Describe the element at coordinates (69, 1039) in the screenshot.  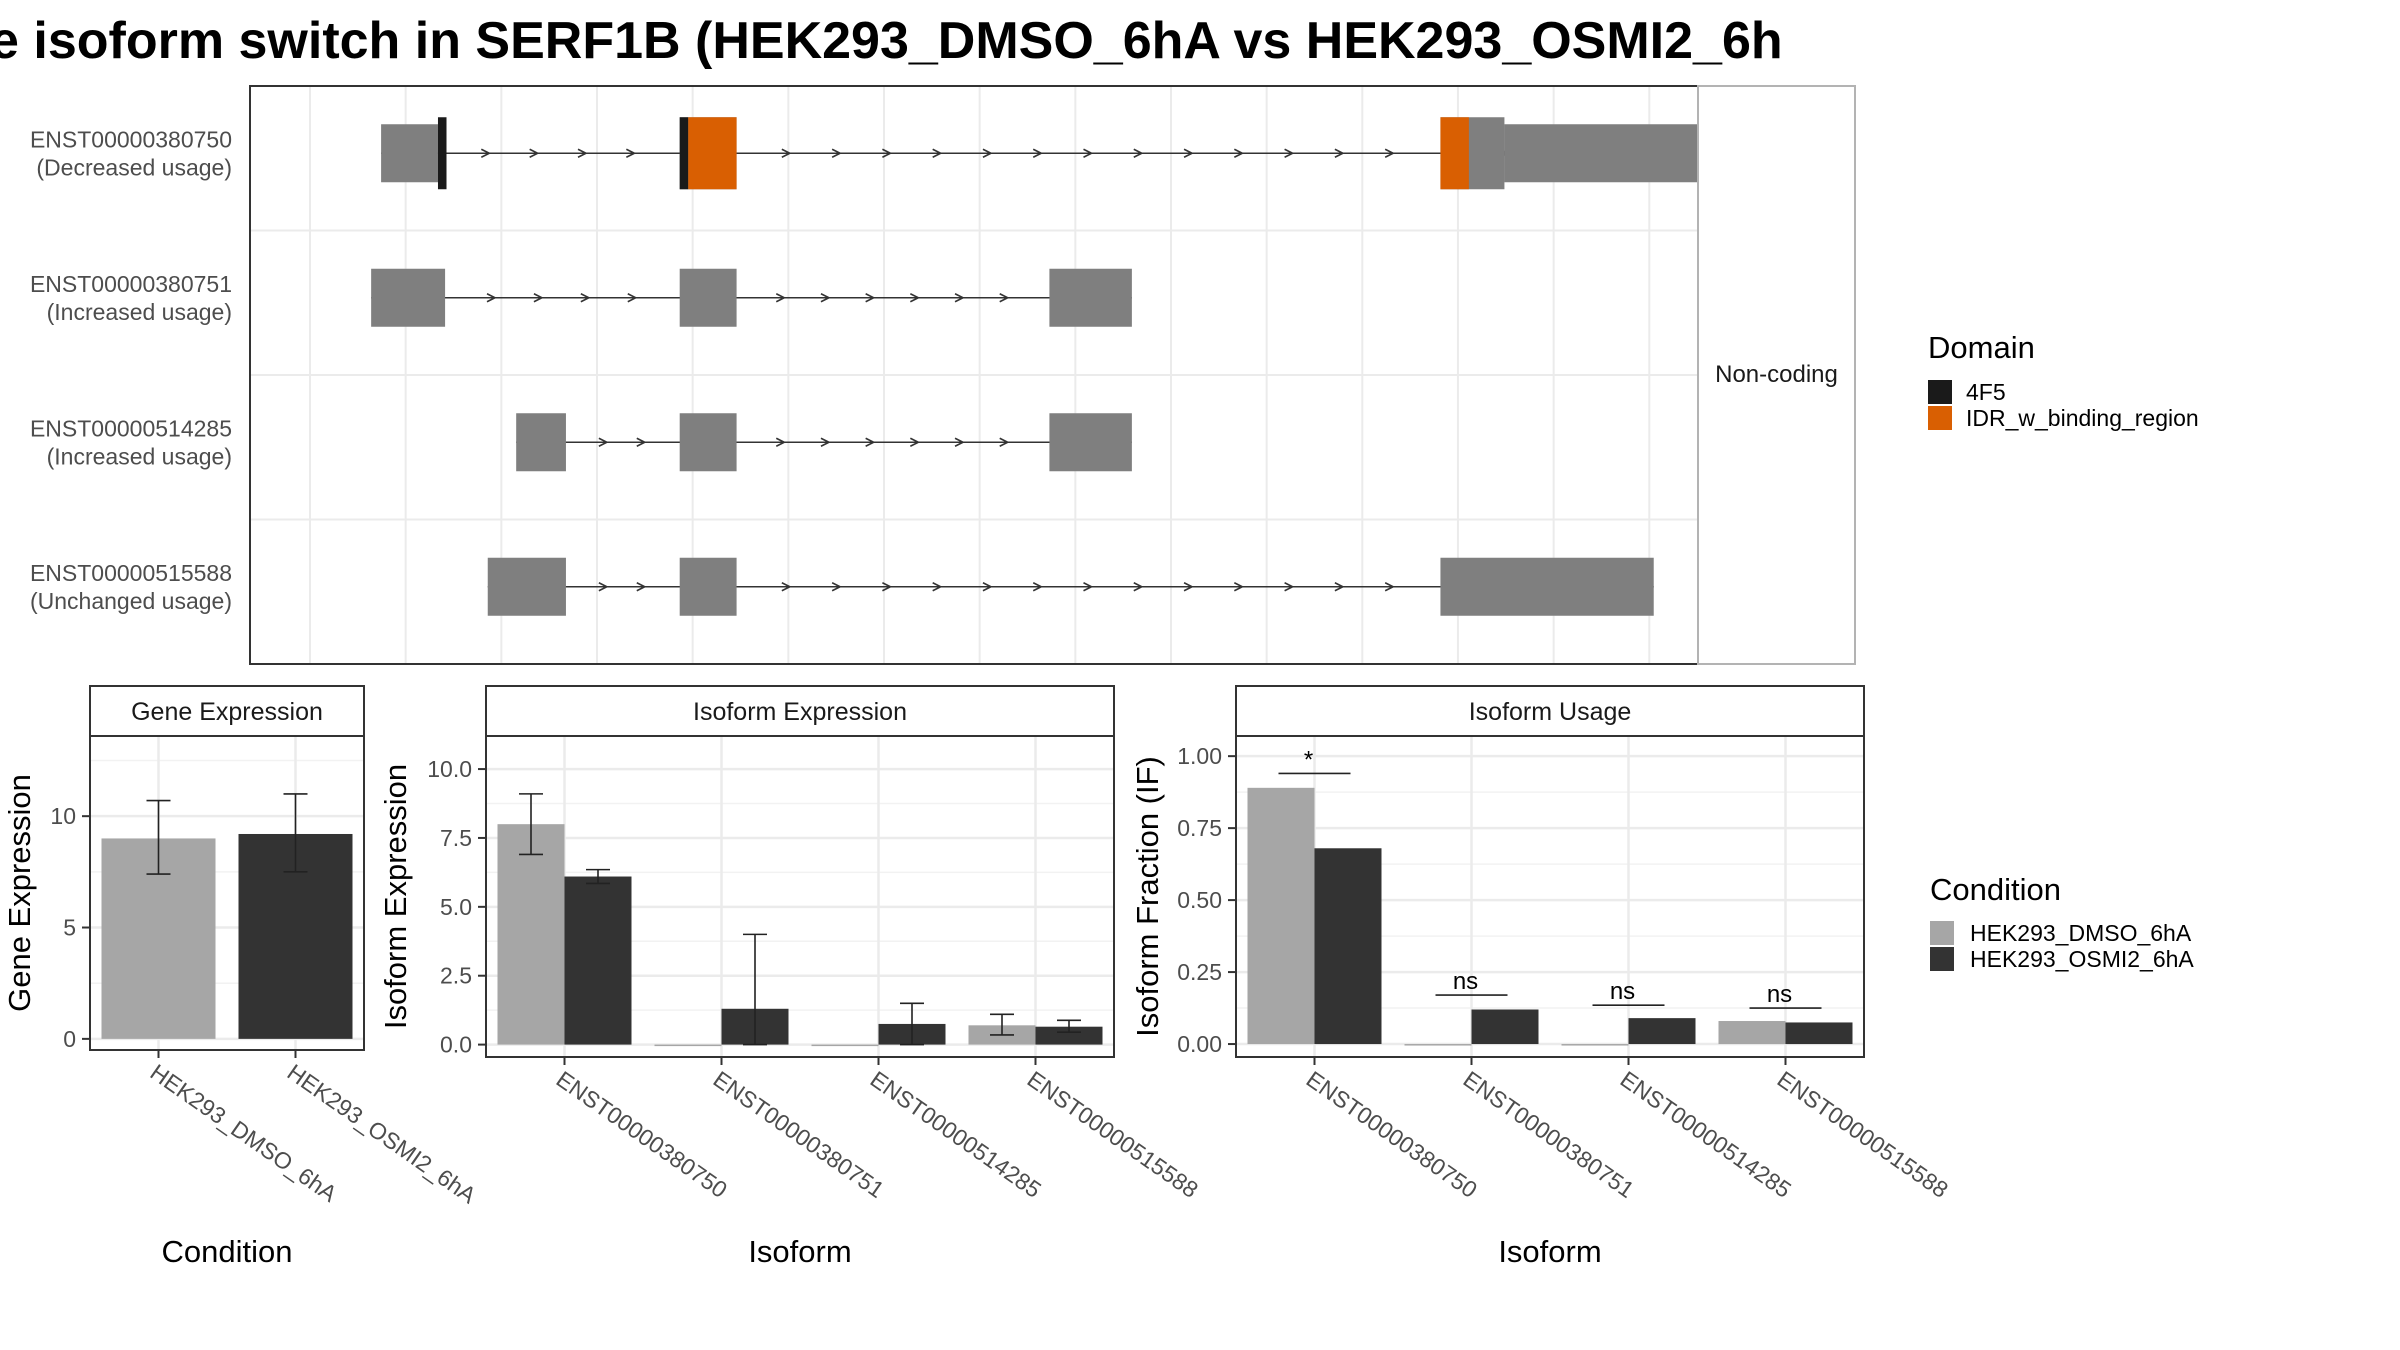
I see `y-tick-label: 0` at that location.